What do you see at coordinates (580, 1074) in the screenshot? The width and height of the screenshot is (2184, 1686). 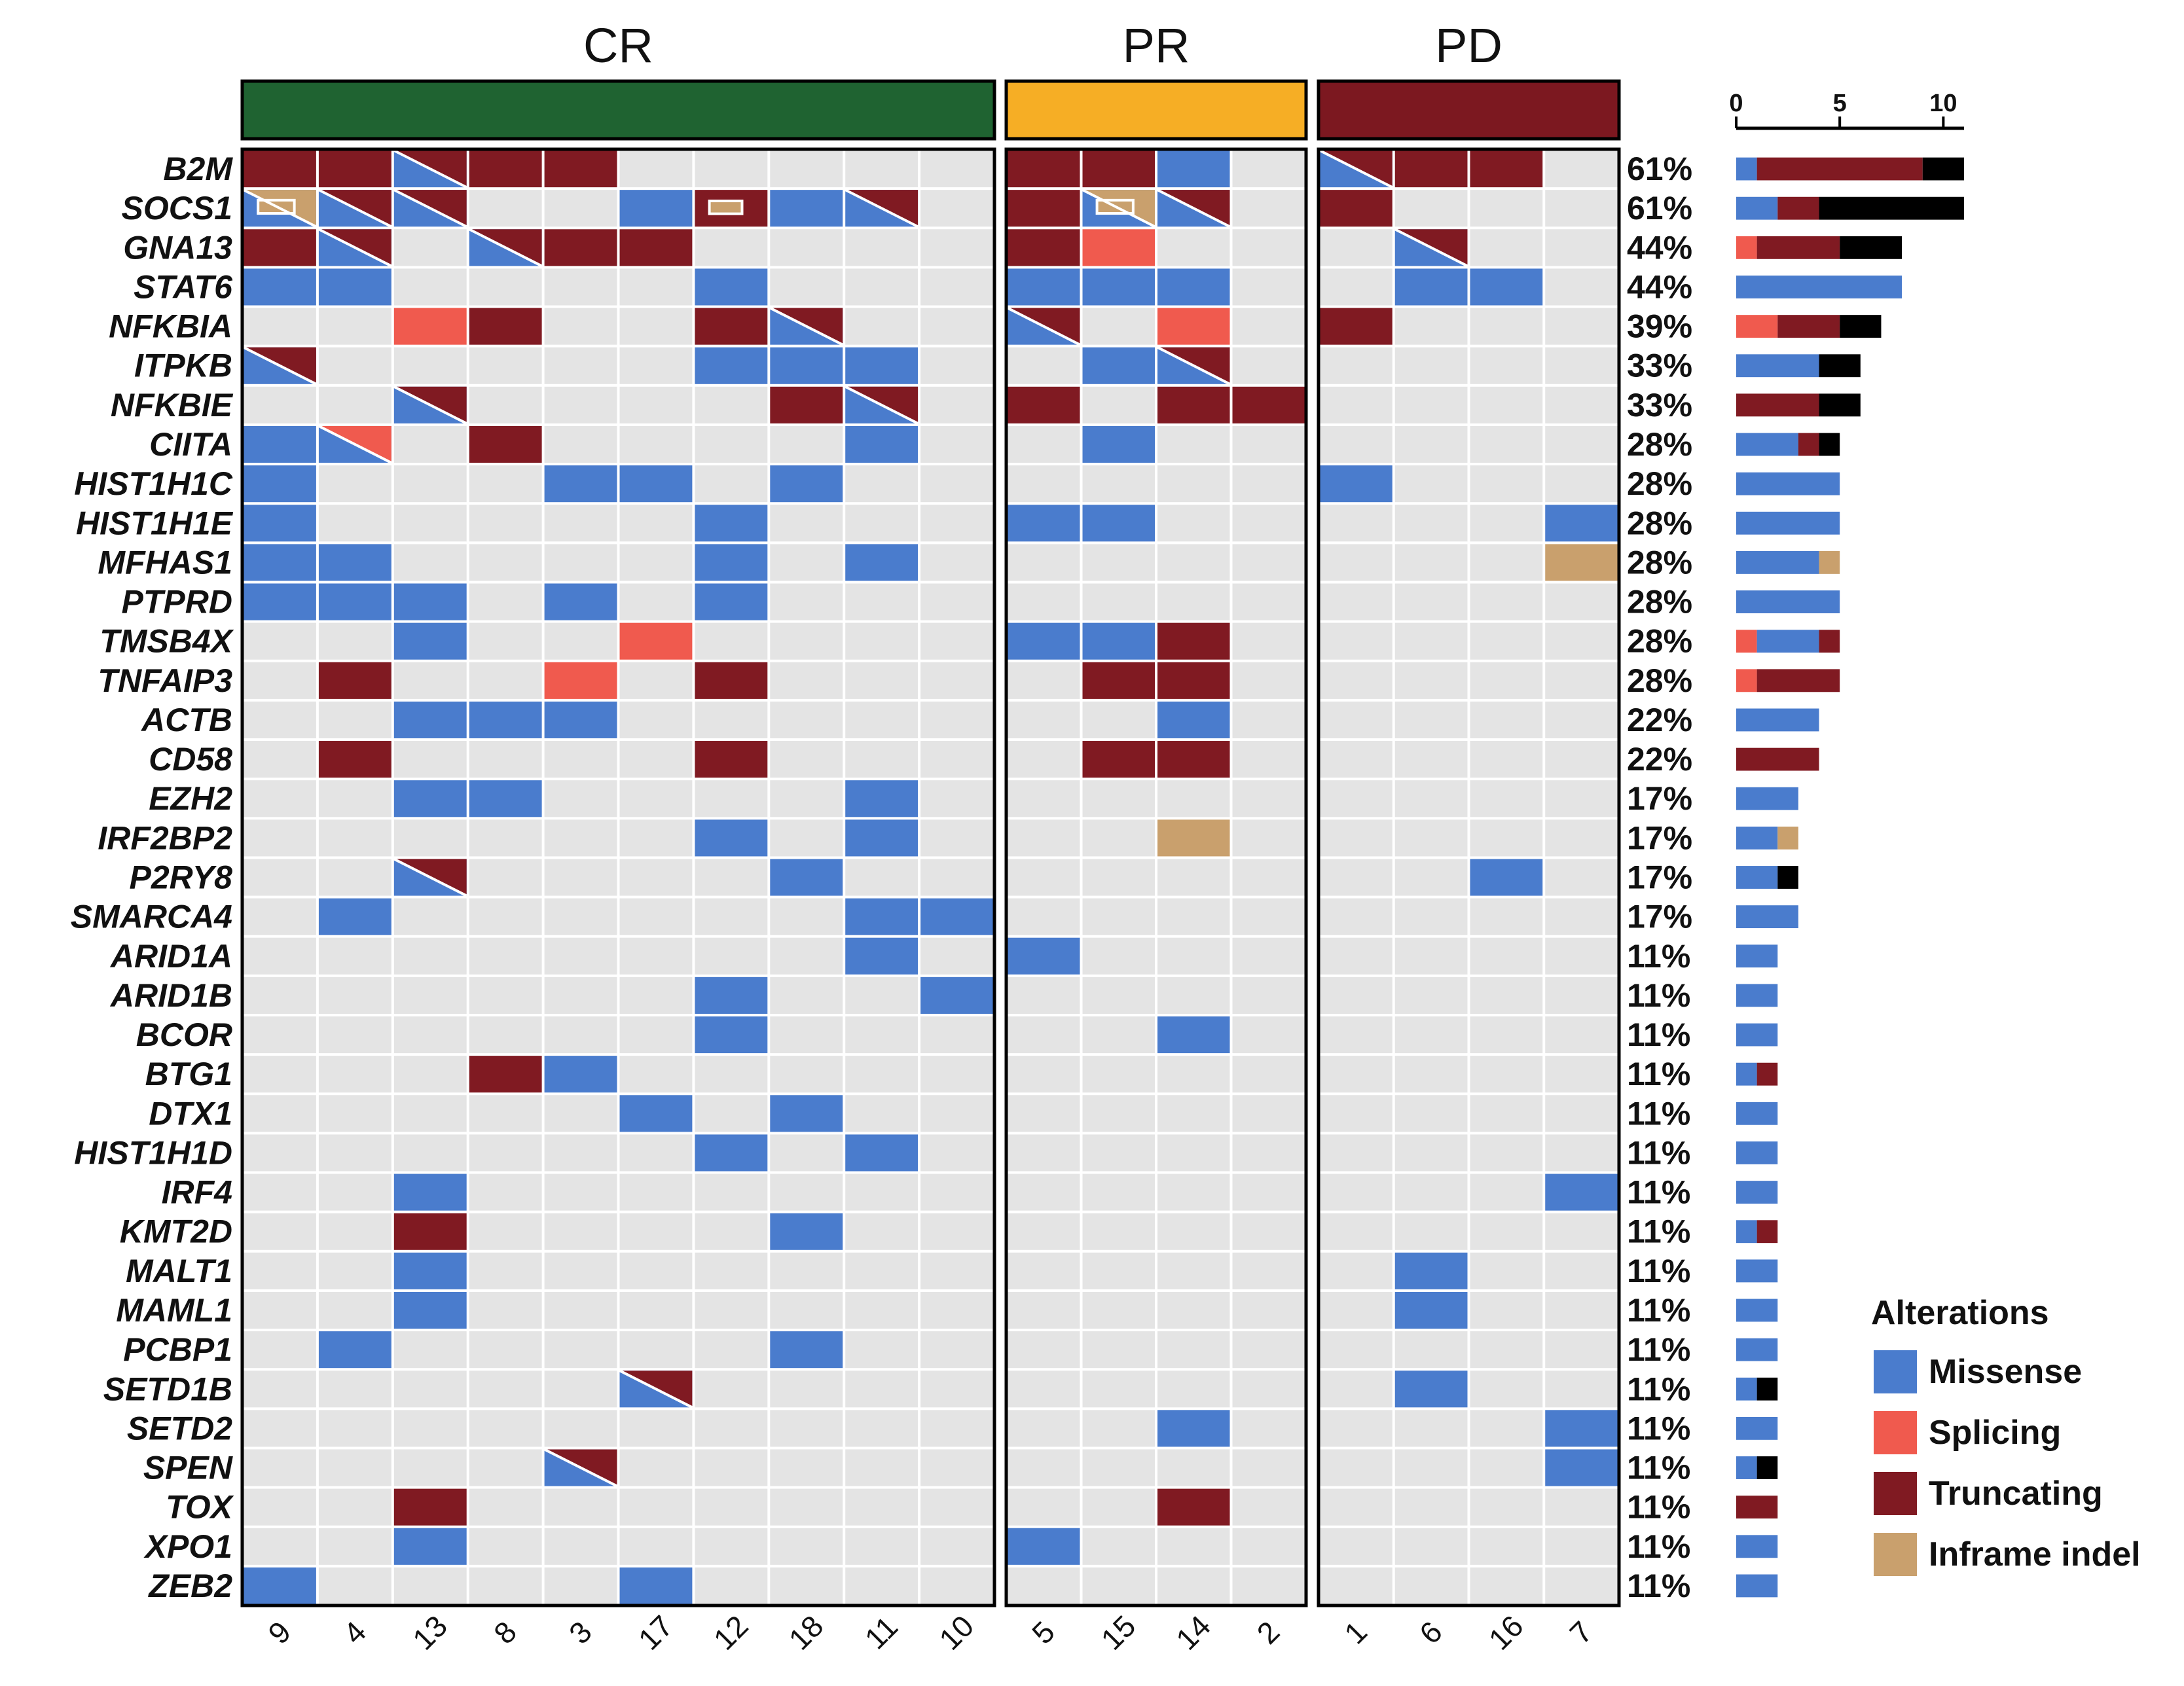 I see `cell-missense` at bounding box center [580, 1074].